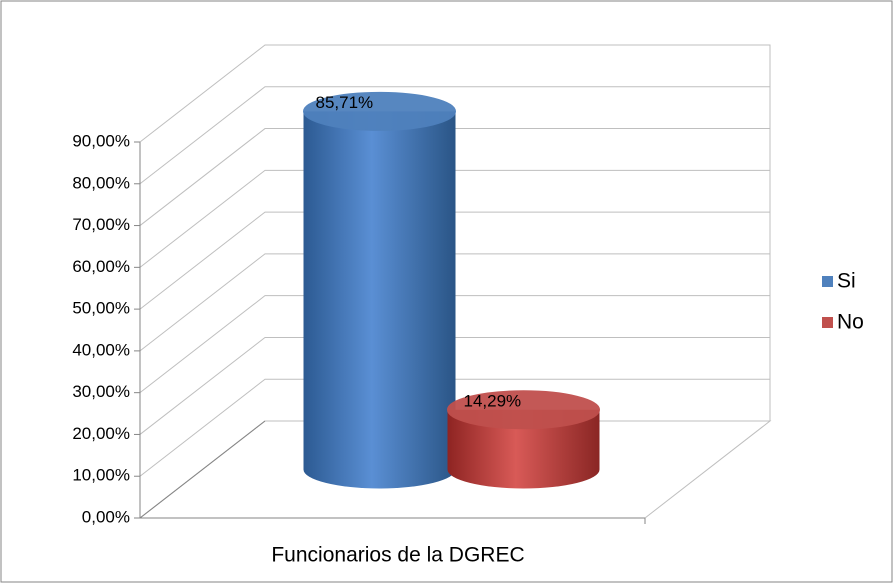 The image size is (893, 583). Describe the element at coordinates (101, 308) in the screenshot. I see `y-tick-label: 50,00%` at that location.